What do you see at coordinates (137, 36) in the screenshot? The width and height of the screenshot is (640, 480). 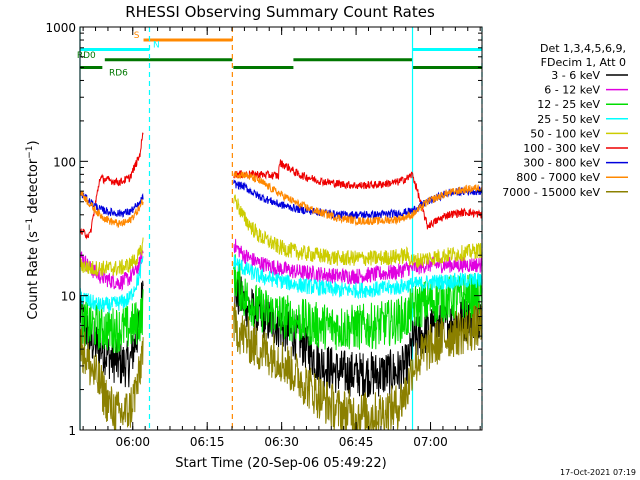 I see `flag-label-s: S` at bounding box center [137, 36].